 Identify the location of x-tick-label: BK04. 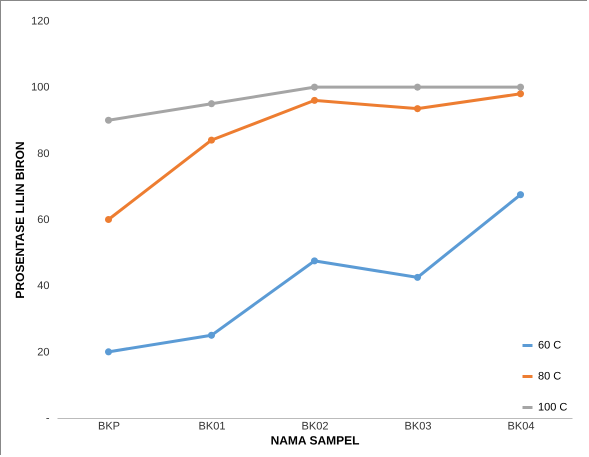
(521, 426).